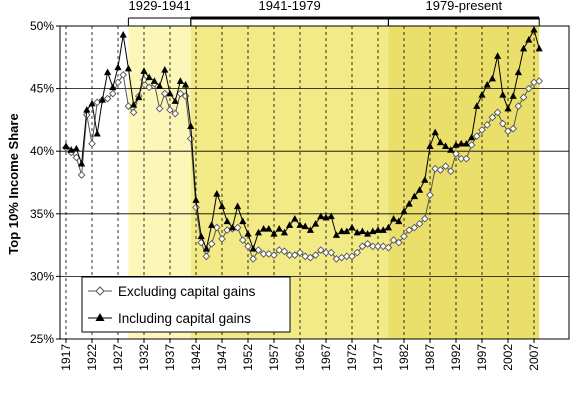  What do you see at coordinates (92, 357) in the screenshot?
I see `x-tick-label: 1922` at bounding box center [92, 357].